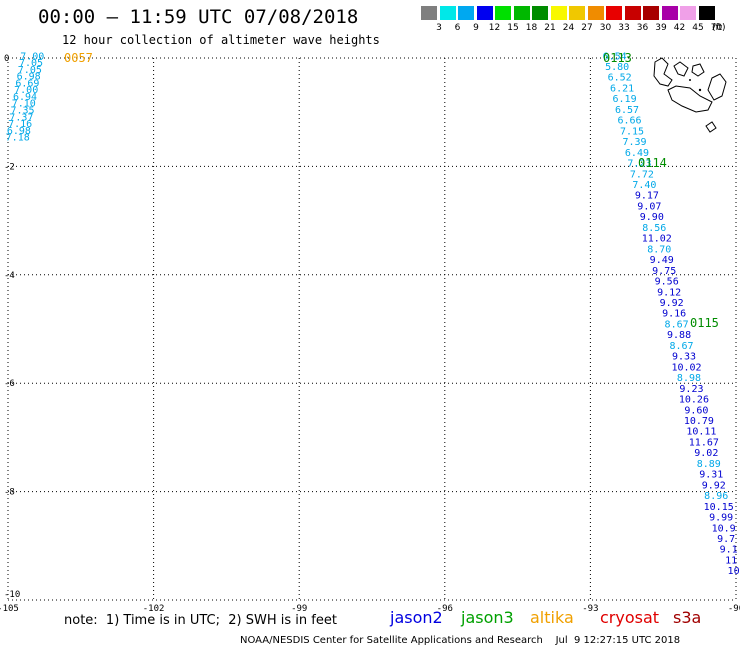 The width and height of the screenshot is (740, 650). What do you see at coordinates (23, 110) in the screenshot?
I see `wave-height-value: 7.35` at bounding box center [23, 110].